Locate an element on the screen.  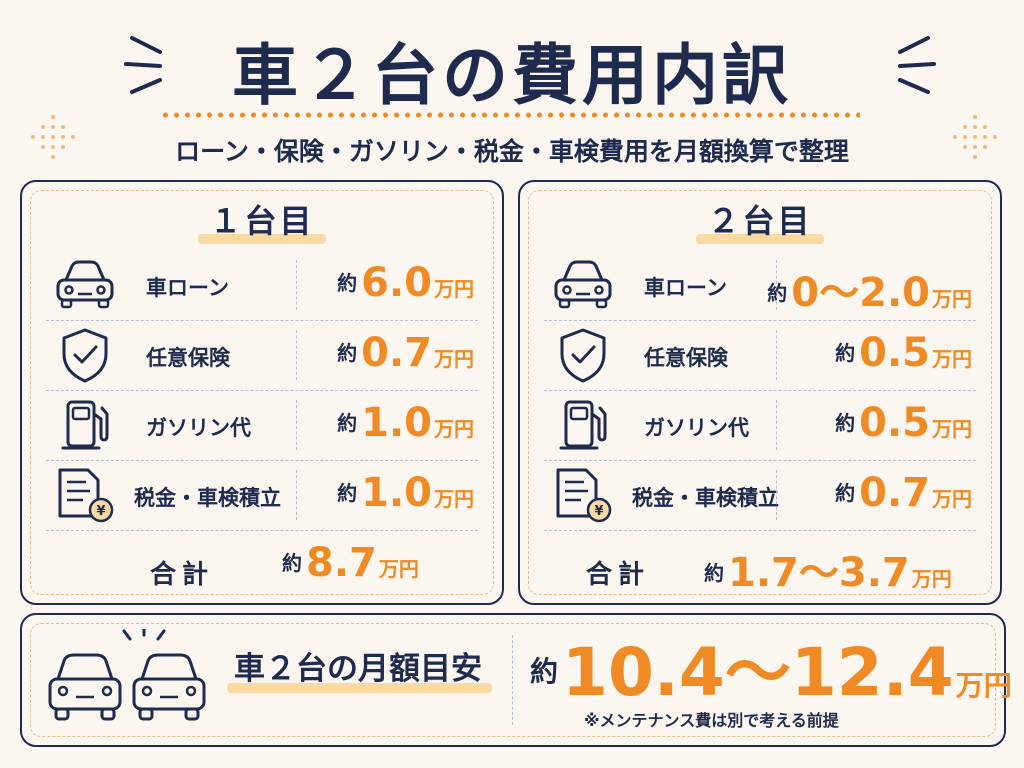
car2-value-loan: 約 0～2.0 万円 is located at coordinates (869, 293).